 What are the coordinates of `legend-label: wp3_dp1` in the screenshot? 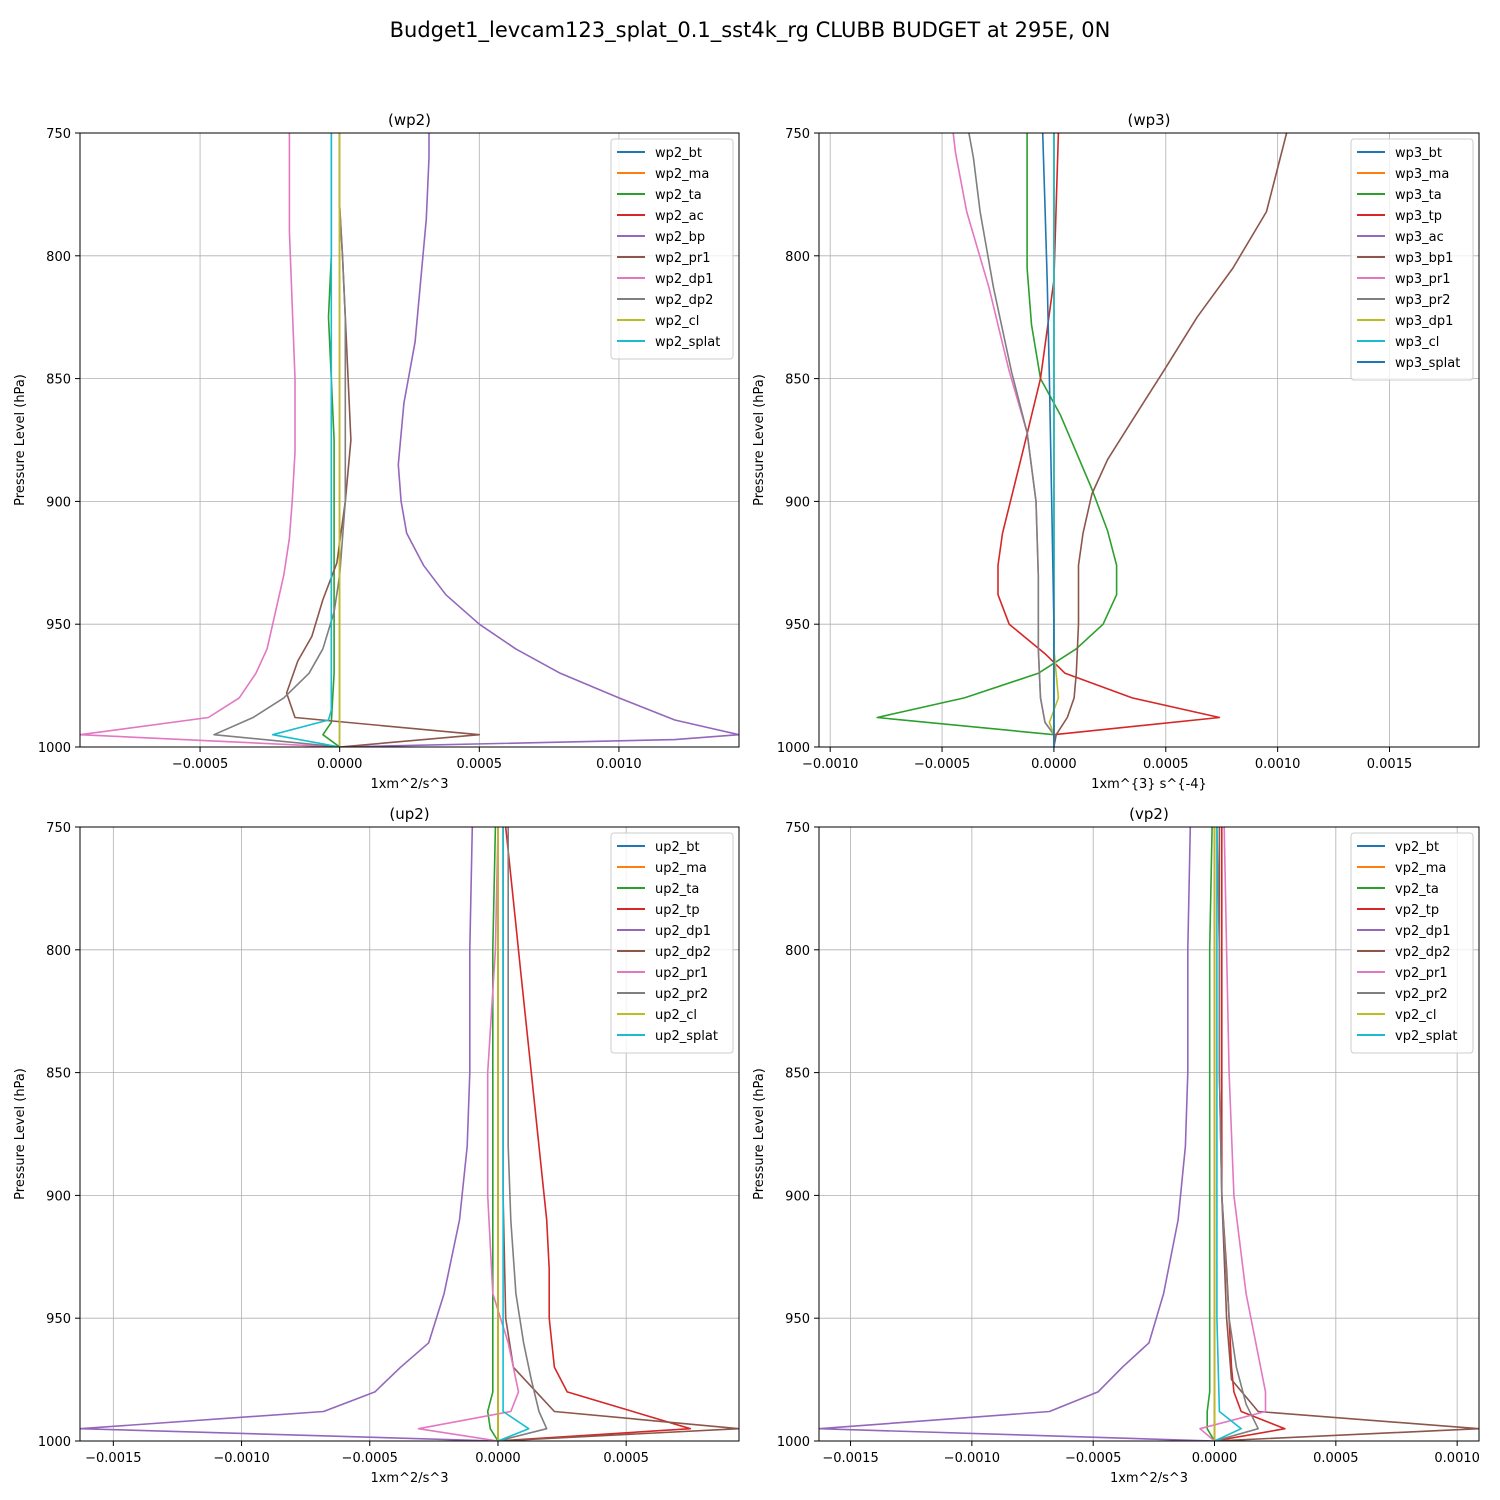 It's located at (1424, 321).